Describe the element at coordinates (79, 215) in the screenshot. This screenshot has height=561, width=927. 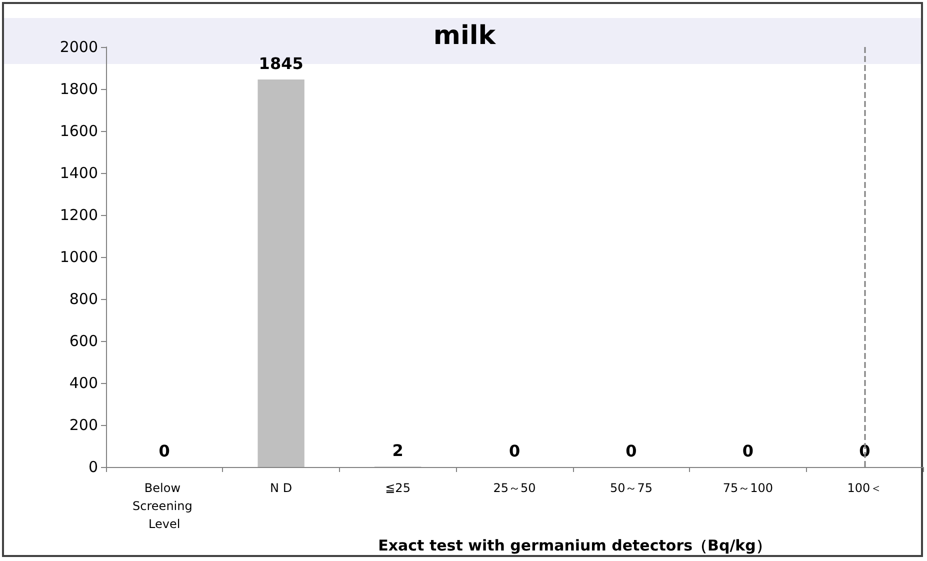
I see `y-tick-label: 1200` at that location.